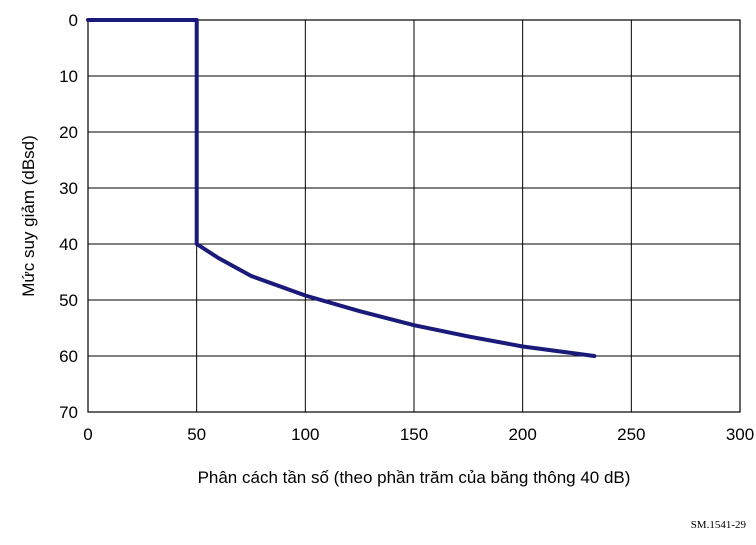 This screenshot has width=756, height=545. Describe the element at coordinates (68, 300) in the screenshot. I see `y-tick-label: 50` at that location.